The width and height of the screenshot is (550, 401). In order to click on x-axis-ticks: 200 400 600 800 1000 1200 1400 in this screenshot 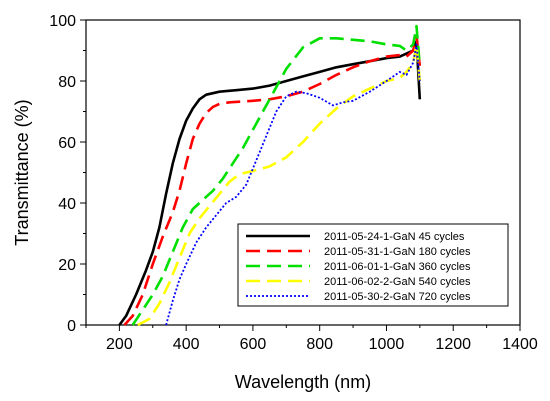, I will do `click(311, 339)`.